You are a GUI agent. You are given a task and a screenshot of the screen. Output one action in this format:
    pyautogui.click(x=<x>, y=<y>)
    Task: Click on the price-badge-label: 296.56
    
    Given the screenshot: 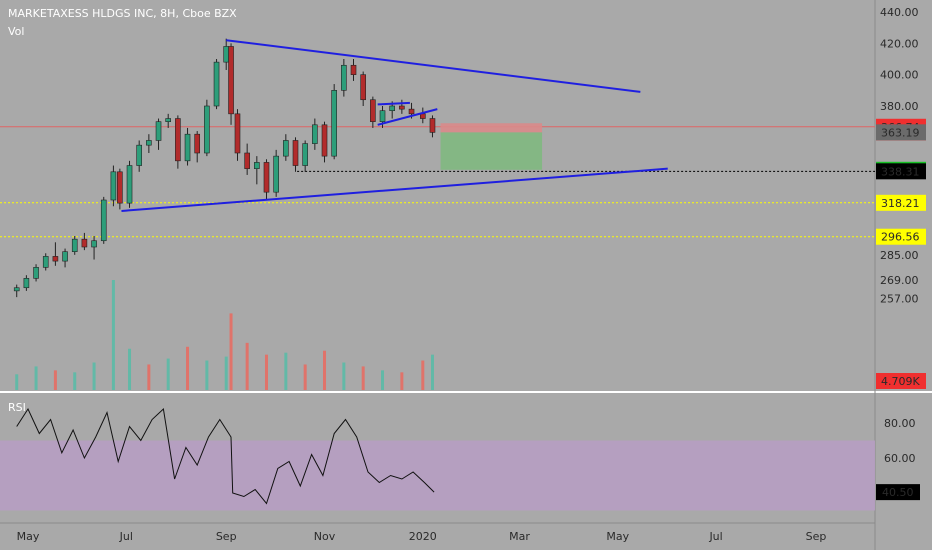 What is the action you would take?
    pyautogui.click(x=900, y=237)
    